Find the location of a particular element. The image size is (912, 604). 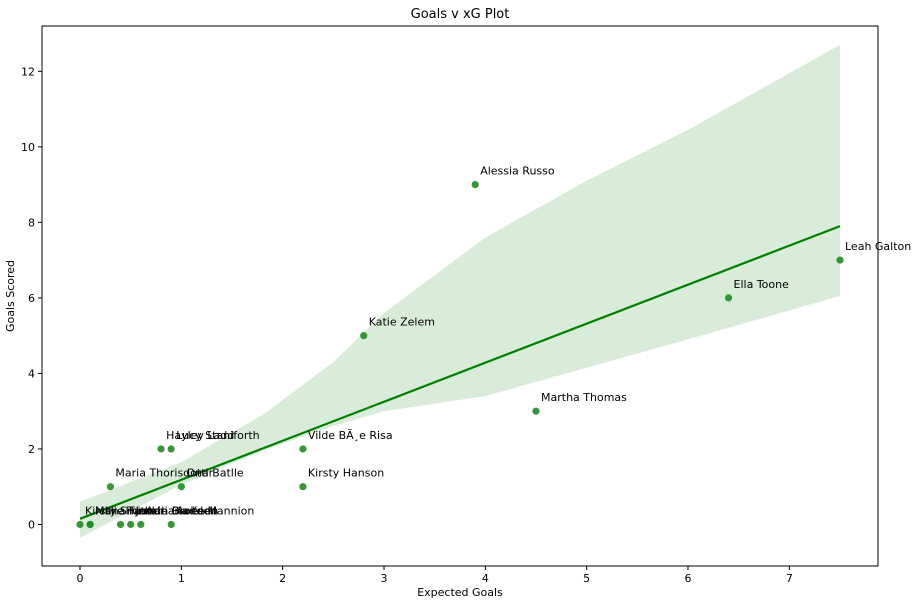

point-label: Millie Turner is located at coordinates (128, 510).